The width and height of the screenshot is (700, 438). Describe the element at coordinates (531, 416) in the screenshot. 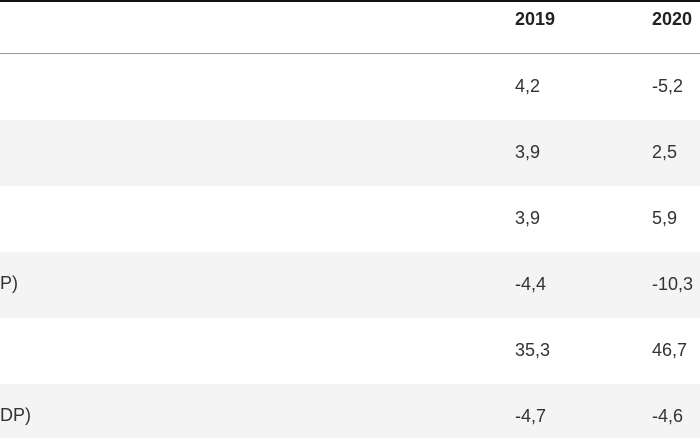

I see `cell-2019: -4,7` at that location.